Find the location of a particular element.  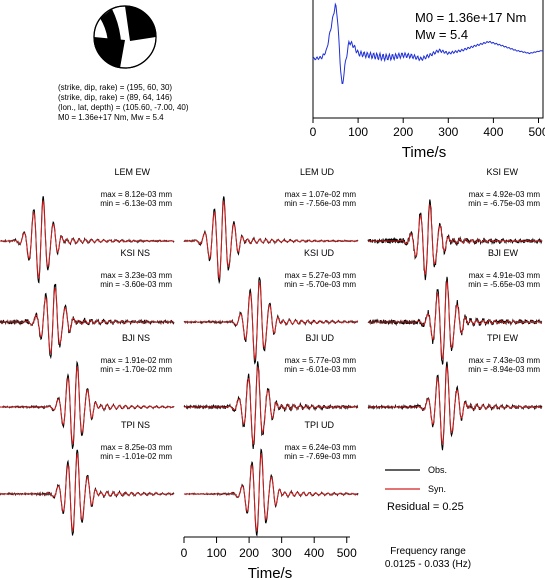

min-label: min = -6.13e-03 mm is located at coordinates (136, 203).